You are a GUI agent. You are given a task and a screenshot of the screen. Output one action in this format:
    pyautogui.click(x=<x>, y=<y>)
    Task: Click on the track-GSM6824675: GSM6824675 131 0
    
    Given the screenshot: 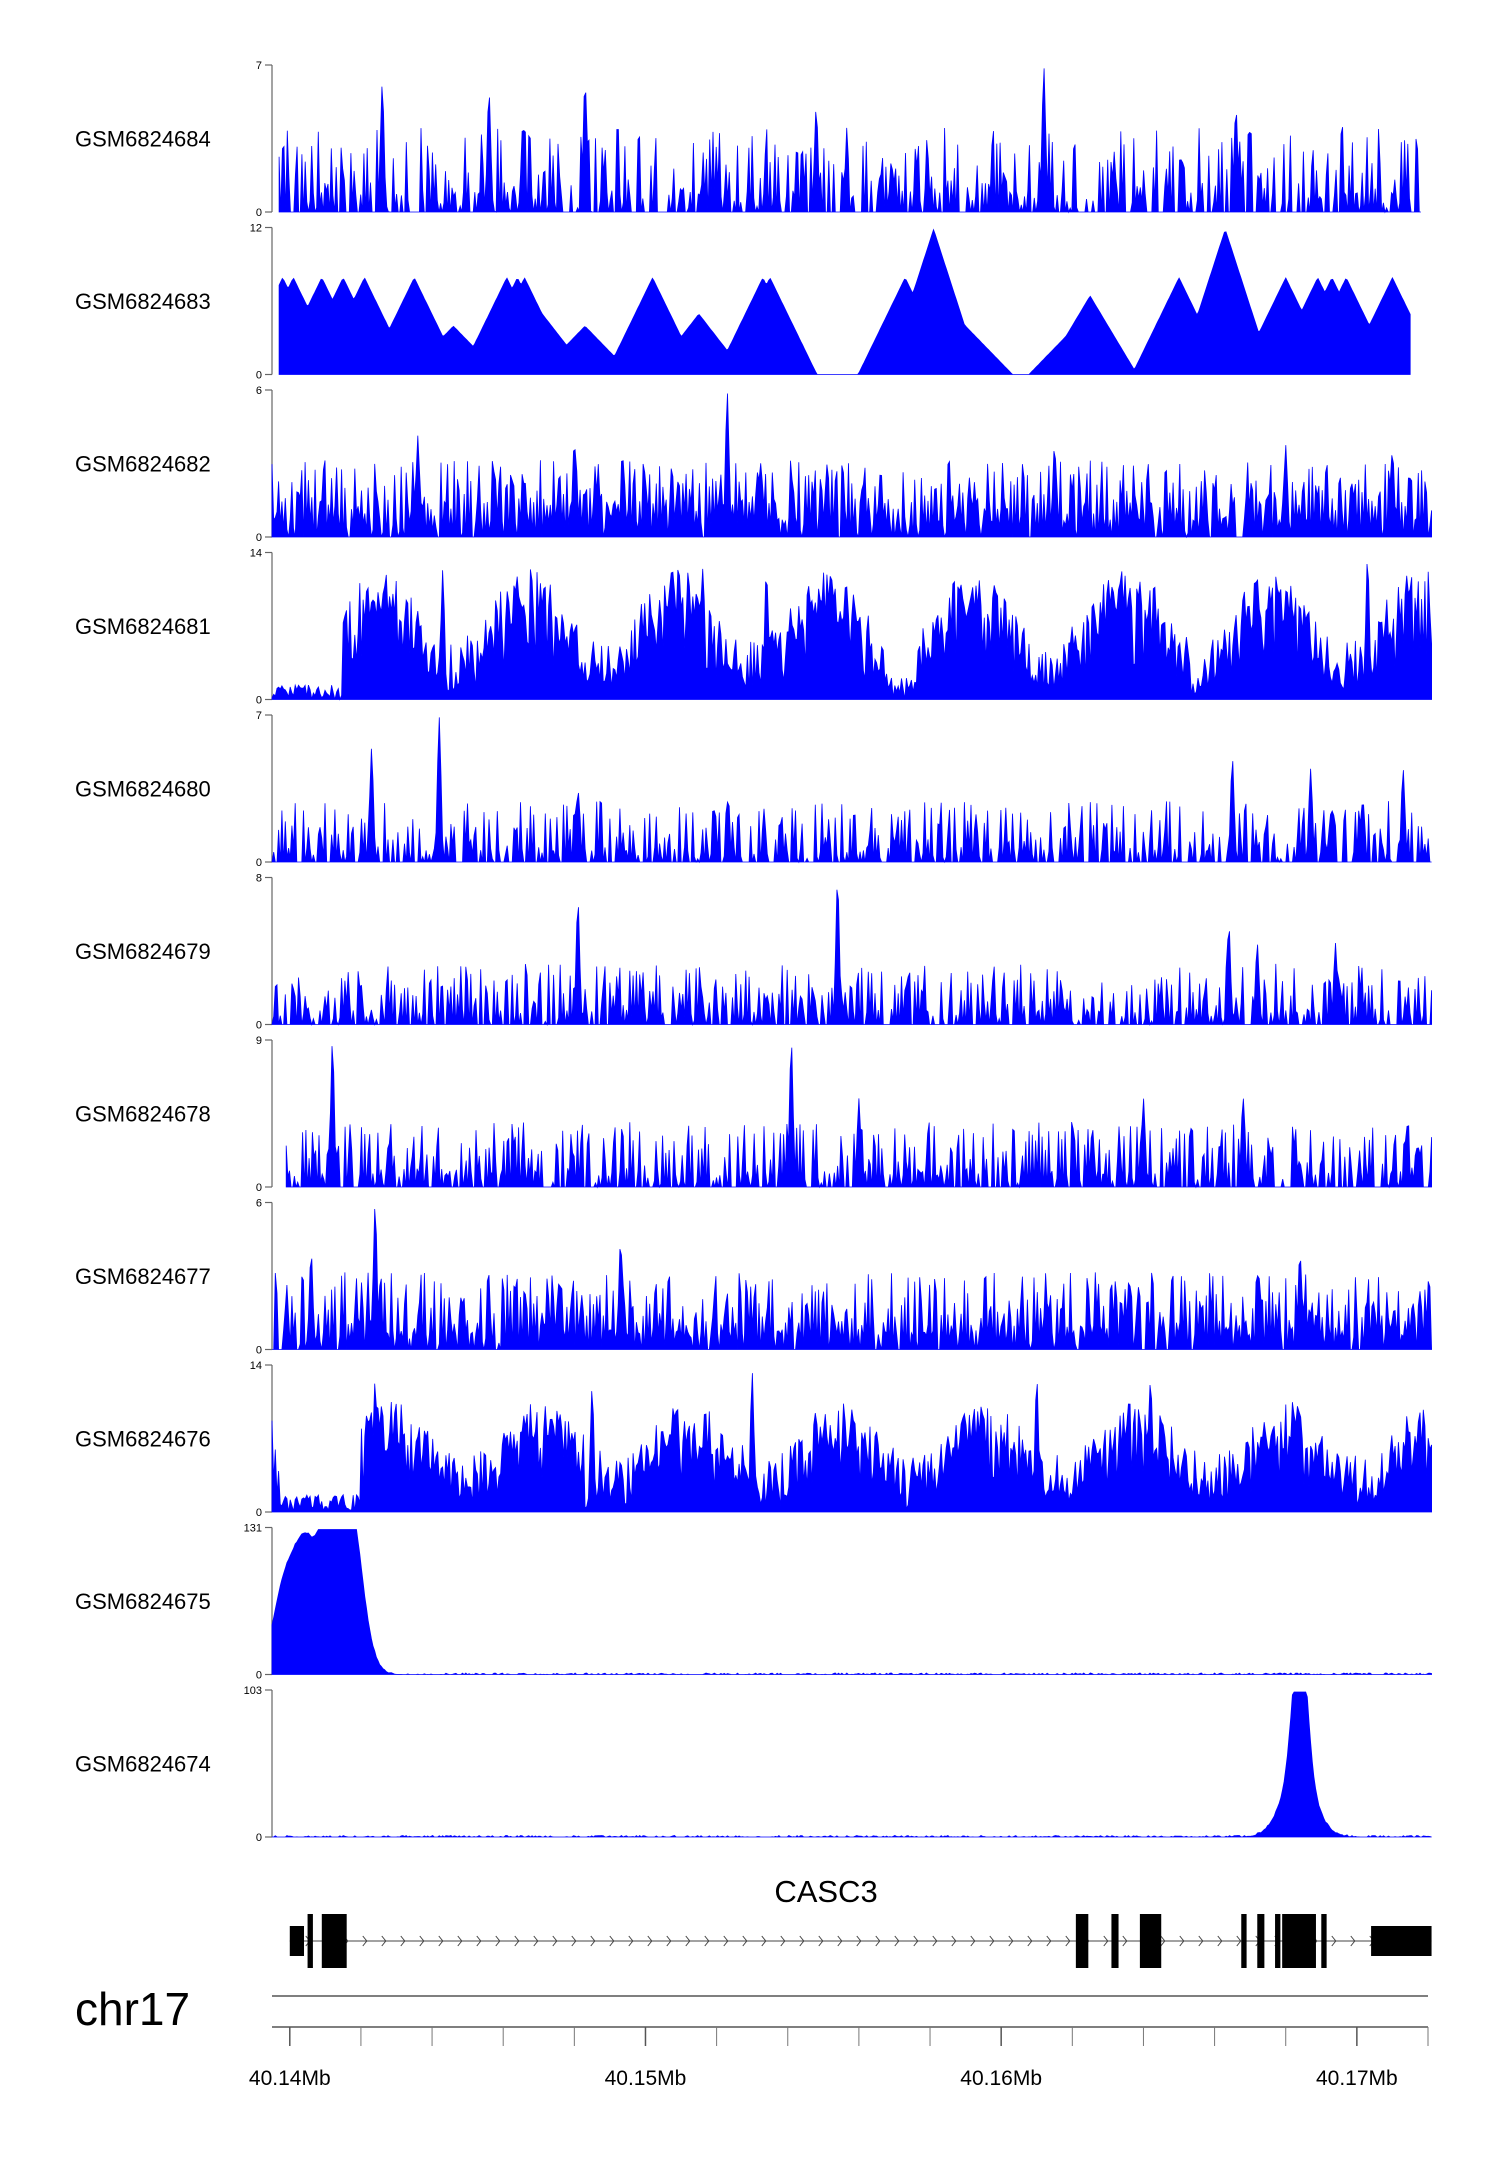 What is the action you would take?
    pyautogui.click(x=753, y=1602)
    